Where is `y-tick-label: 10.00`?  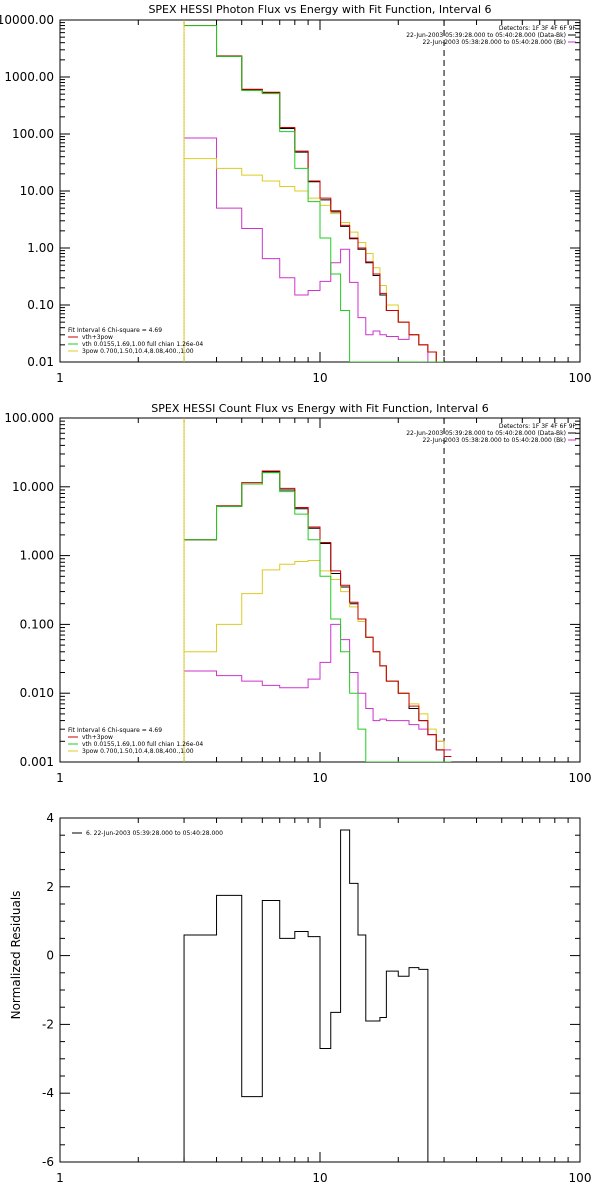 y-tick-label: 10.00 is located at coordinates (37, 191).